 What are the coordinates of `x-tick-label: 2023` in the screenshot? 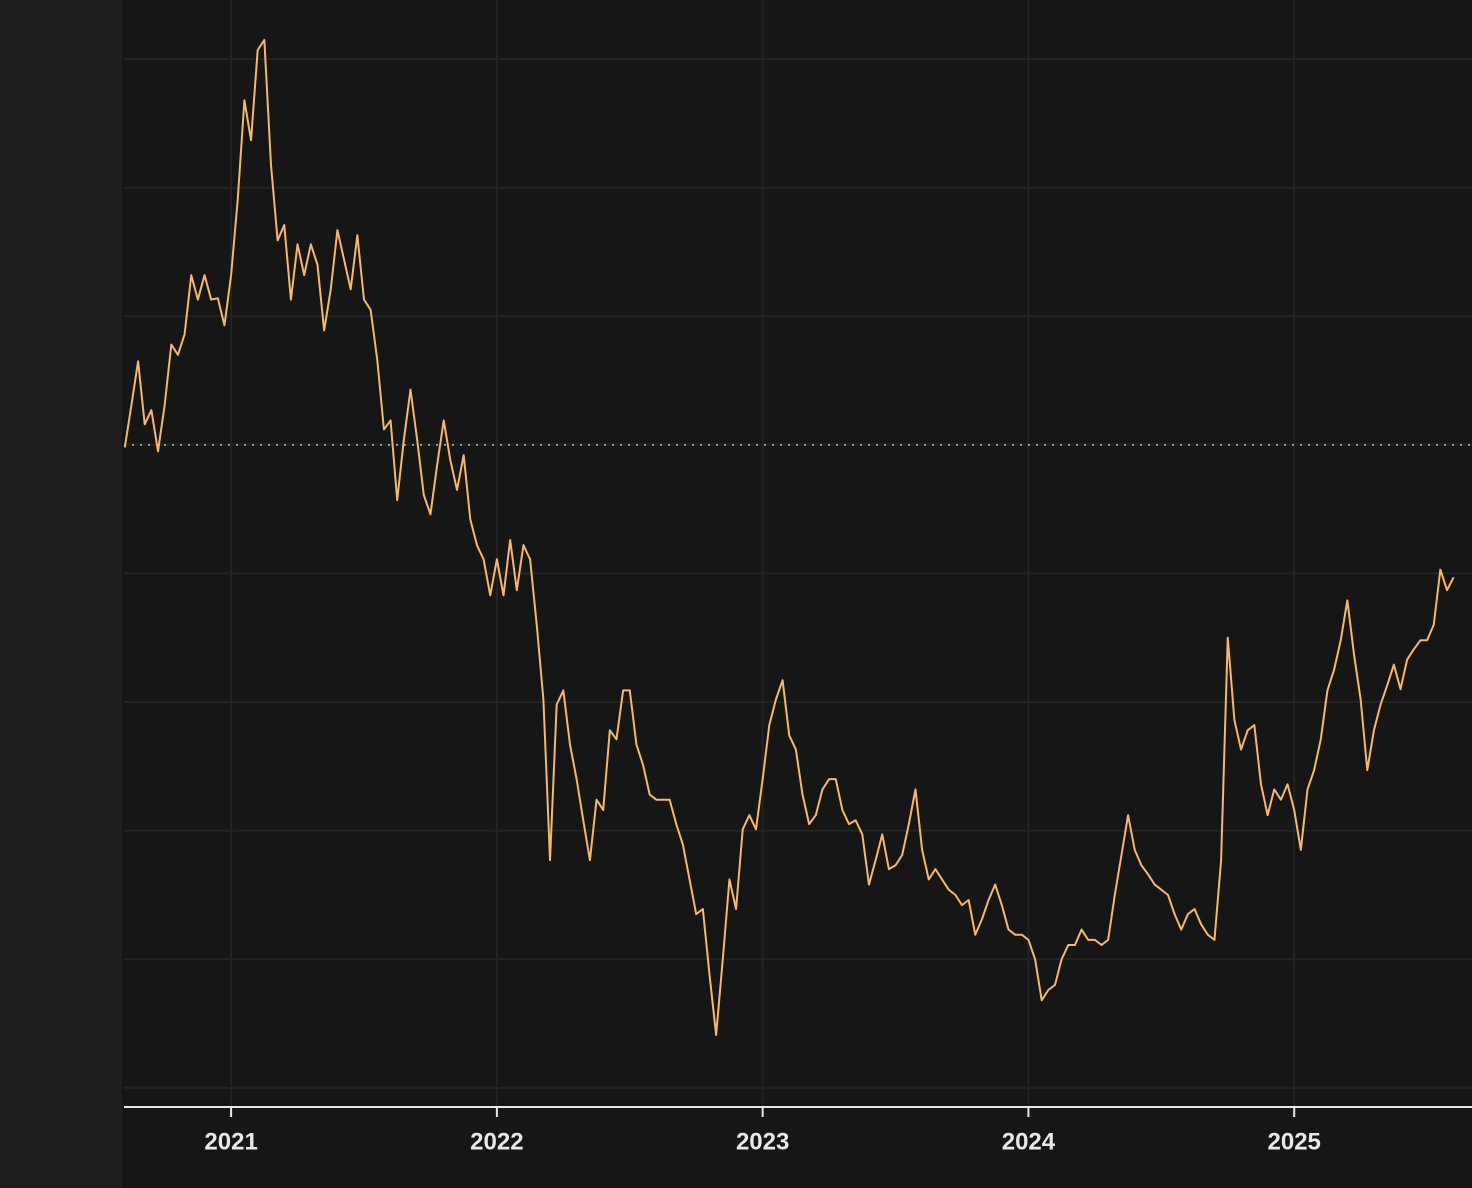 It's located at (762, 1141).